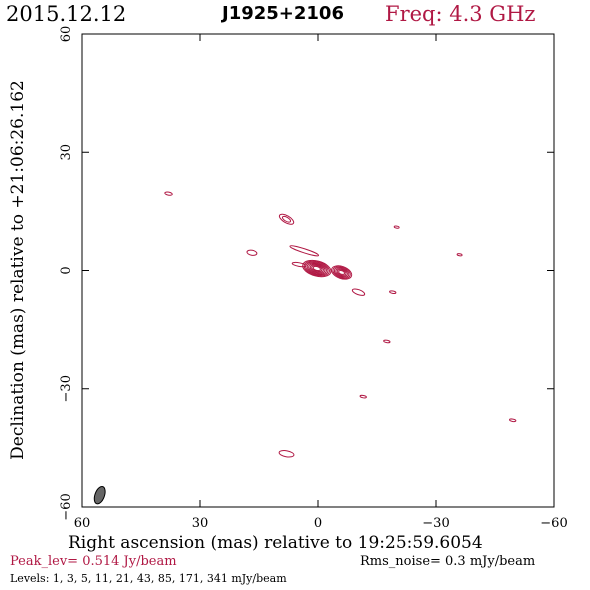  I want to click on x-tick-label: 0, so click(318, 523).